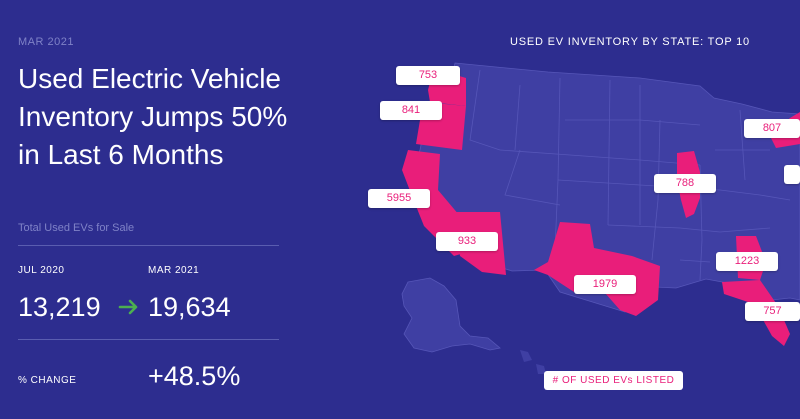  Describe the element at coordinates (128, 307) in the screenshot. I see `arrow-right-icon` at that location.